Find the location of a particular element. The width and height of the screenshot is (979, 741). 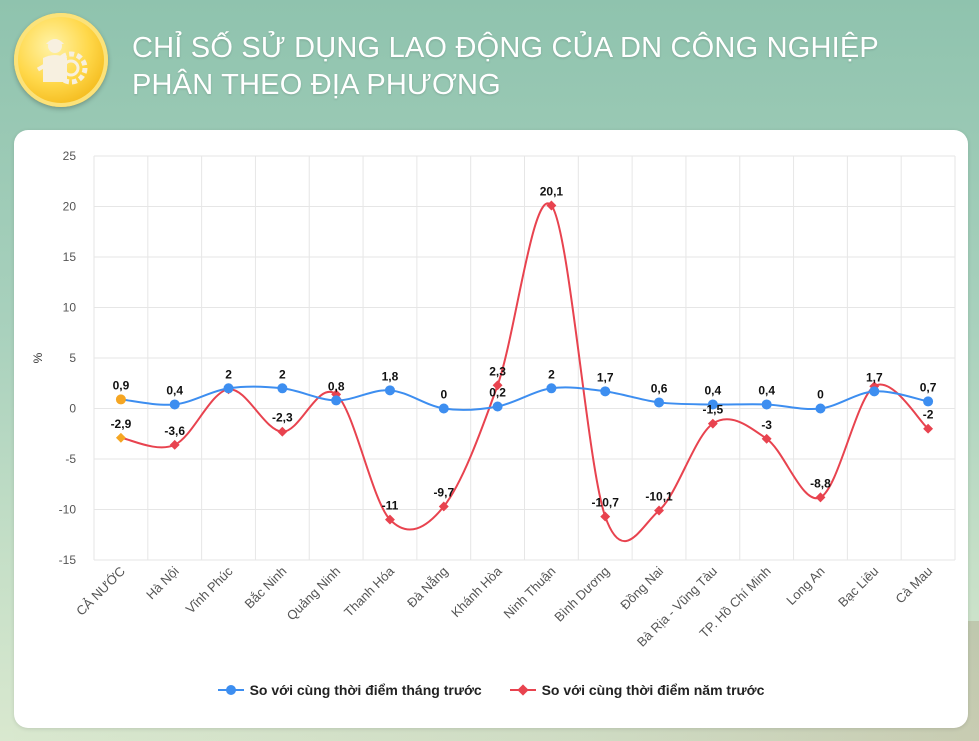

data-label: -11 is located at coordinates (390, 506).